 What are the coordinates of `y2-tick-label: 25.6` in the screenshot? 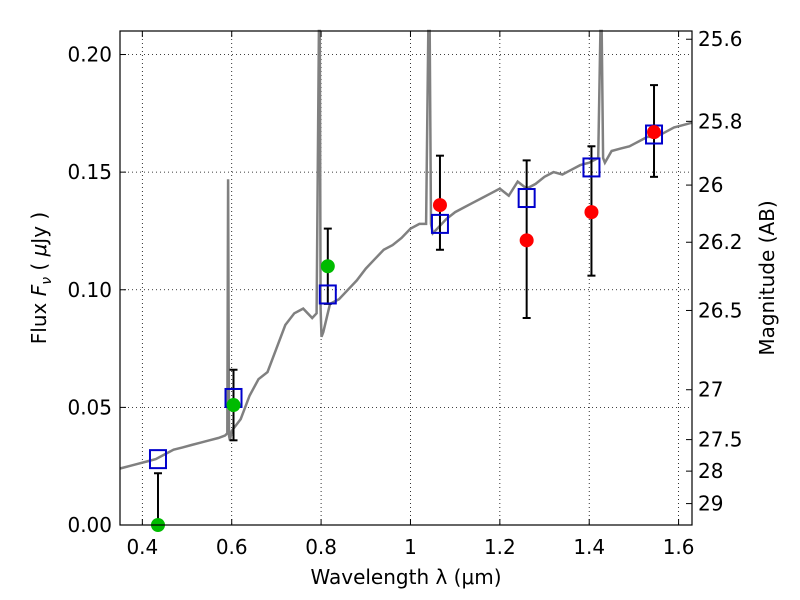 It's located at (720, 39).